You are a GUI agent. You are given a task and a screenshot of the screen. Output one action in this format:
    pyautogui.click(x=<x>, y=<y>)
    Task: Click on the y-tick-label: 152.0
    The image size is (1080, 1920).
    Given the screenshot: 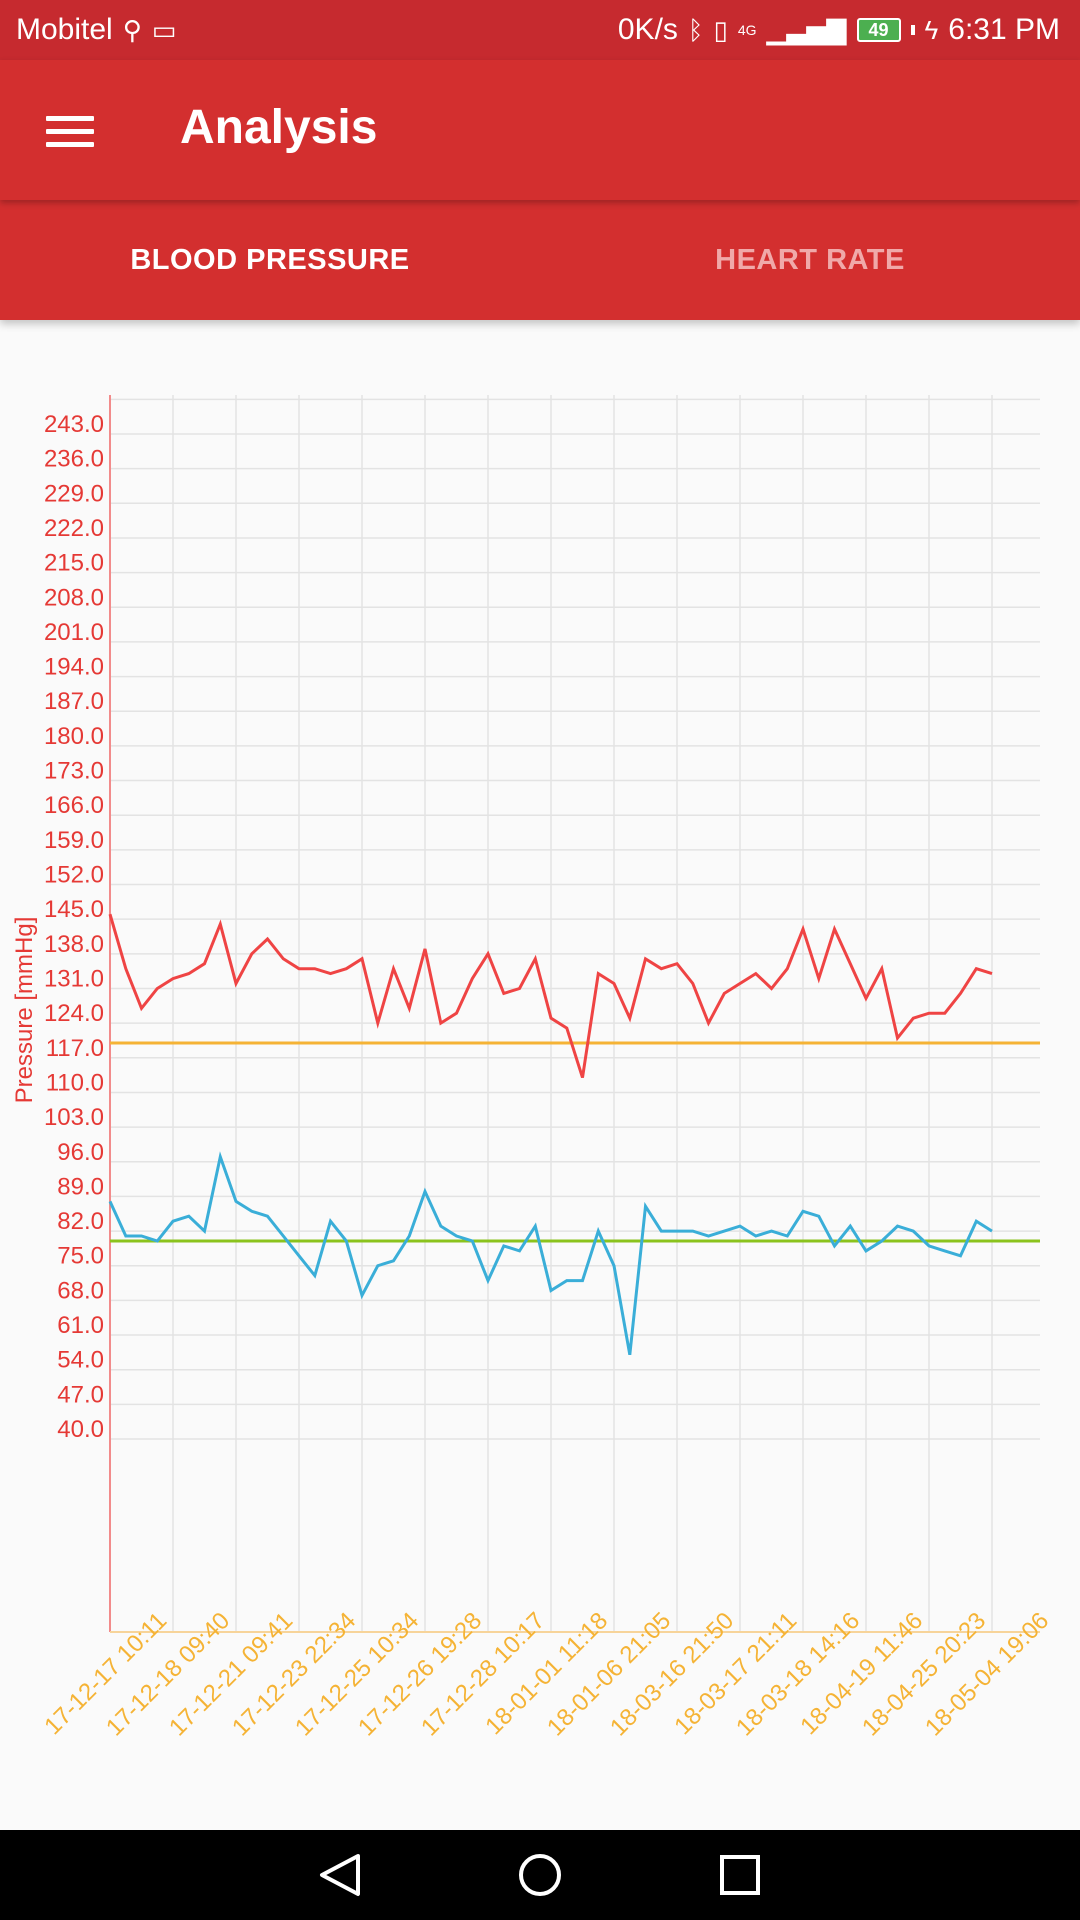 What is the action you would take?
    pyautogui.click(x=74, y=875)
    